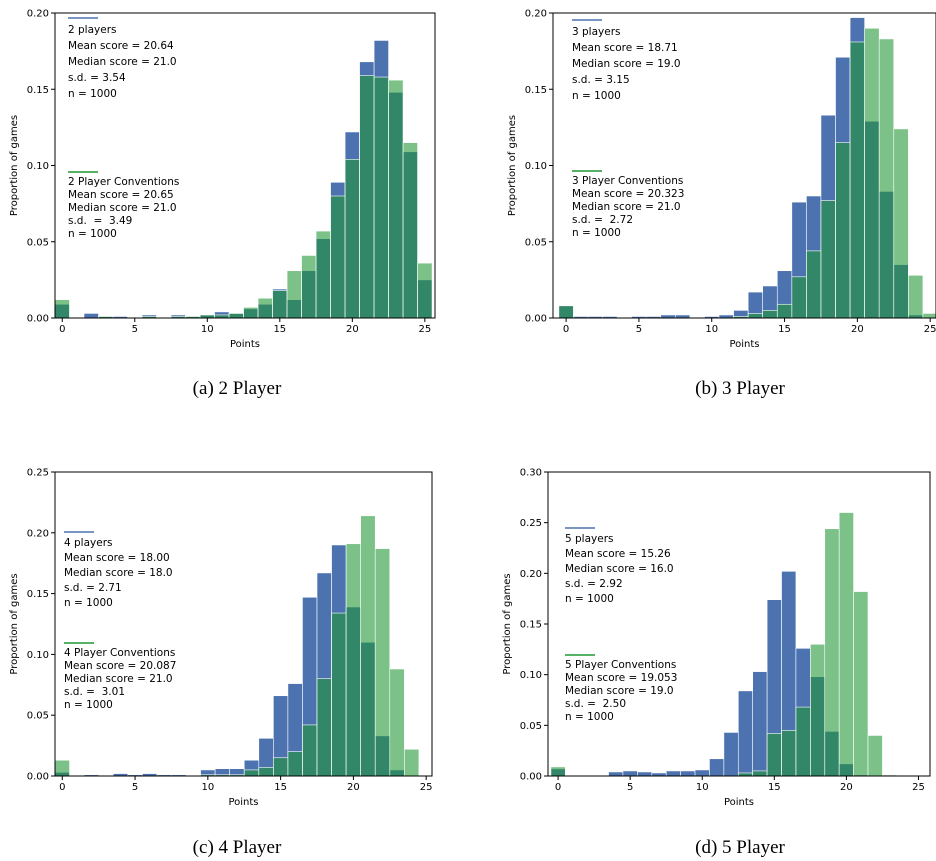 The height and width of the screenshot is (861, 936). I want to click on y-tick-label: 0.25, so click(38, 473).